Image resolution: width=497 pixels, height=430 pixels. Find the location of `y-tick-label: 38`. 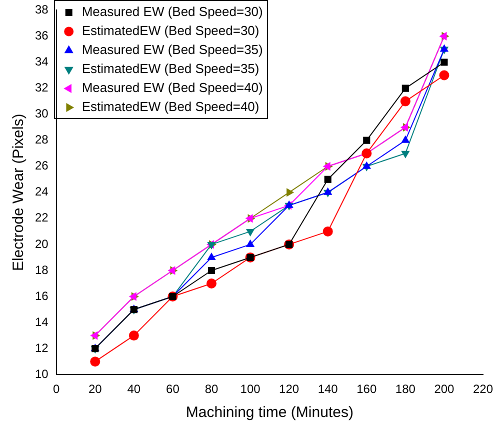

y-tick-label: 38 is located at coordinates (41, 9).